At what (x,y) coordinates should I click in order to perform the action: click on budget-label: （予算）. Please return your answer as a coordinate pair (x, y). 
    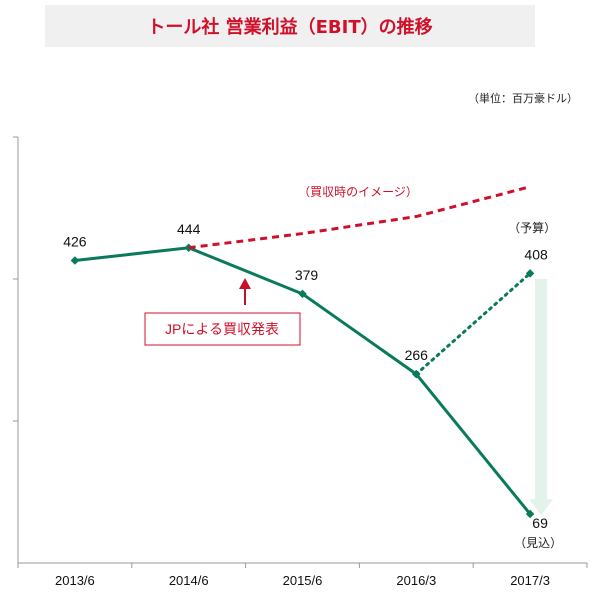
    Looking at the image, I should click on (532, 227).